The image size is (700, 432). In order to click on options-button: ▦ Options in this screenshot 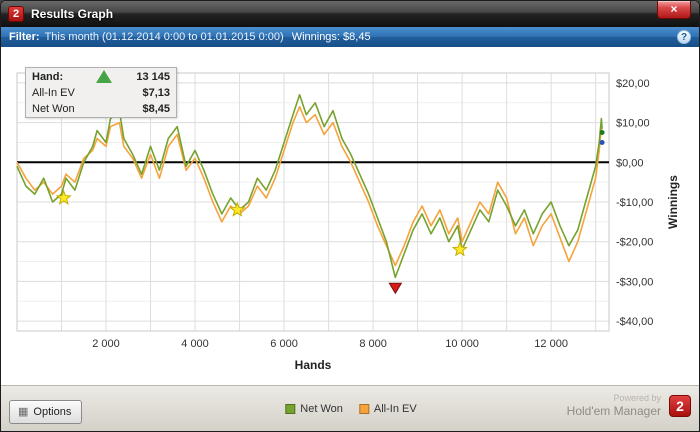, I will do `click(46, 412)`.